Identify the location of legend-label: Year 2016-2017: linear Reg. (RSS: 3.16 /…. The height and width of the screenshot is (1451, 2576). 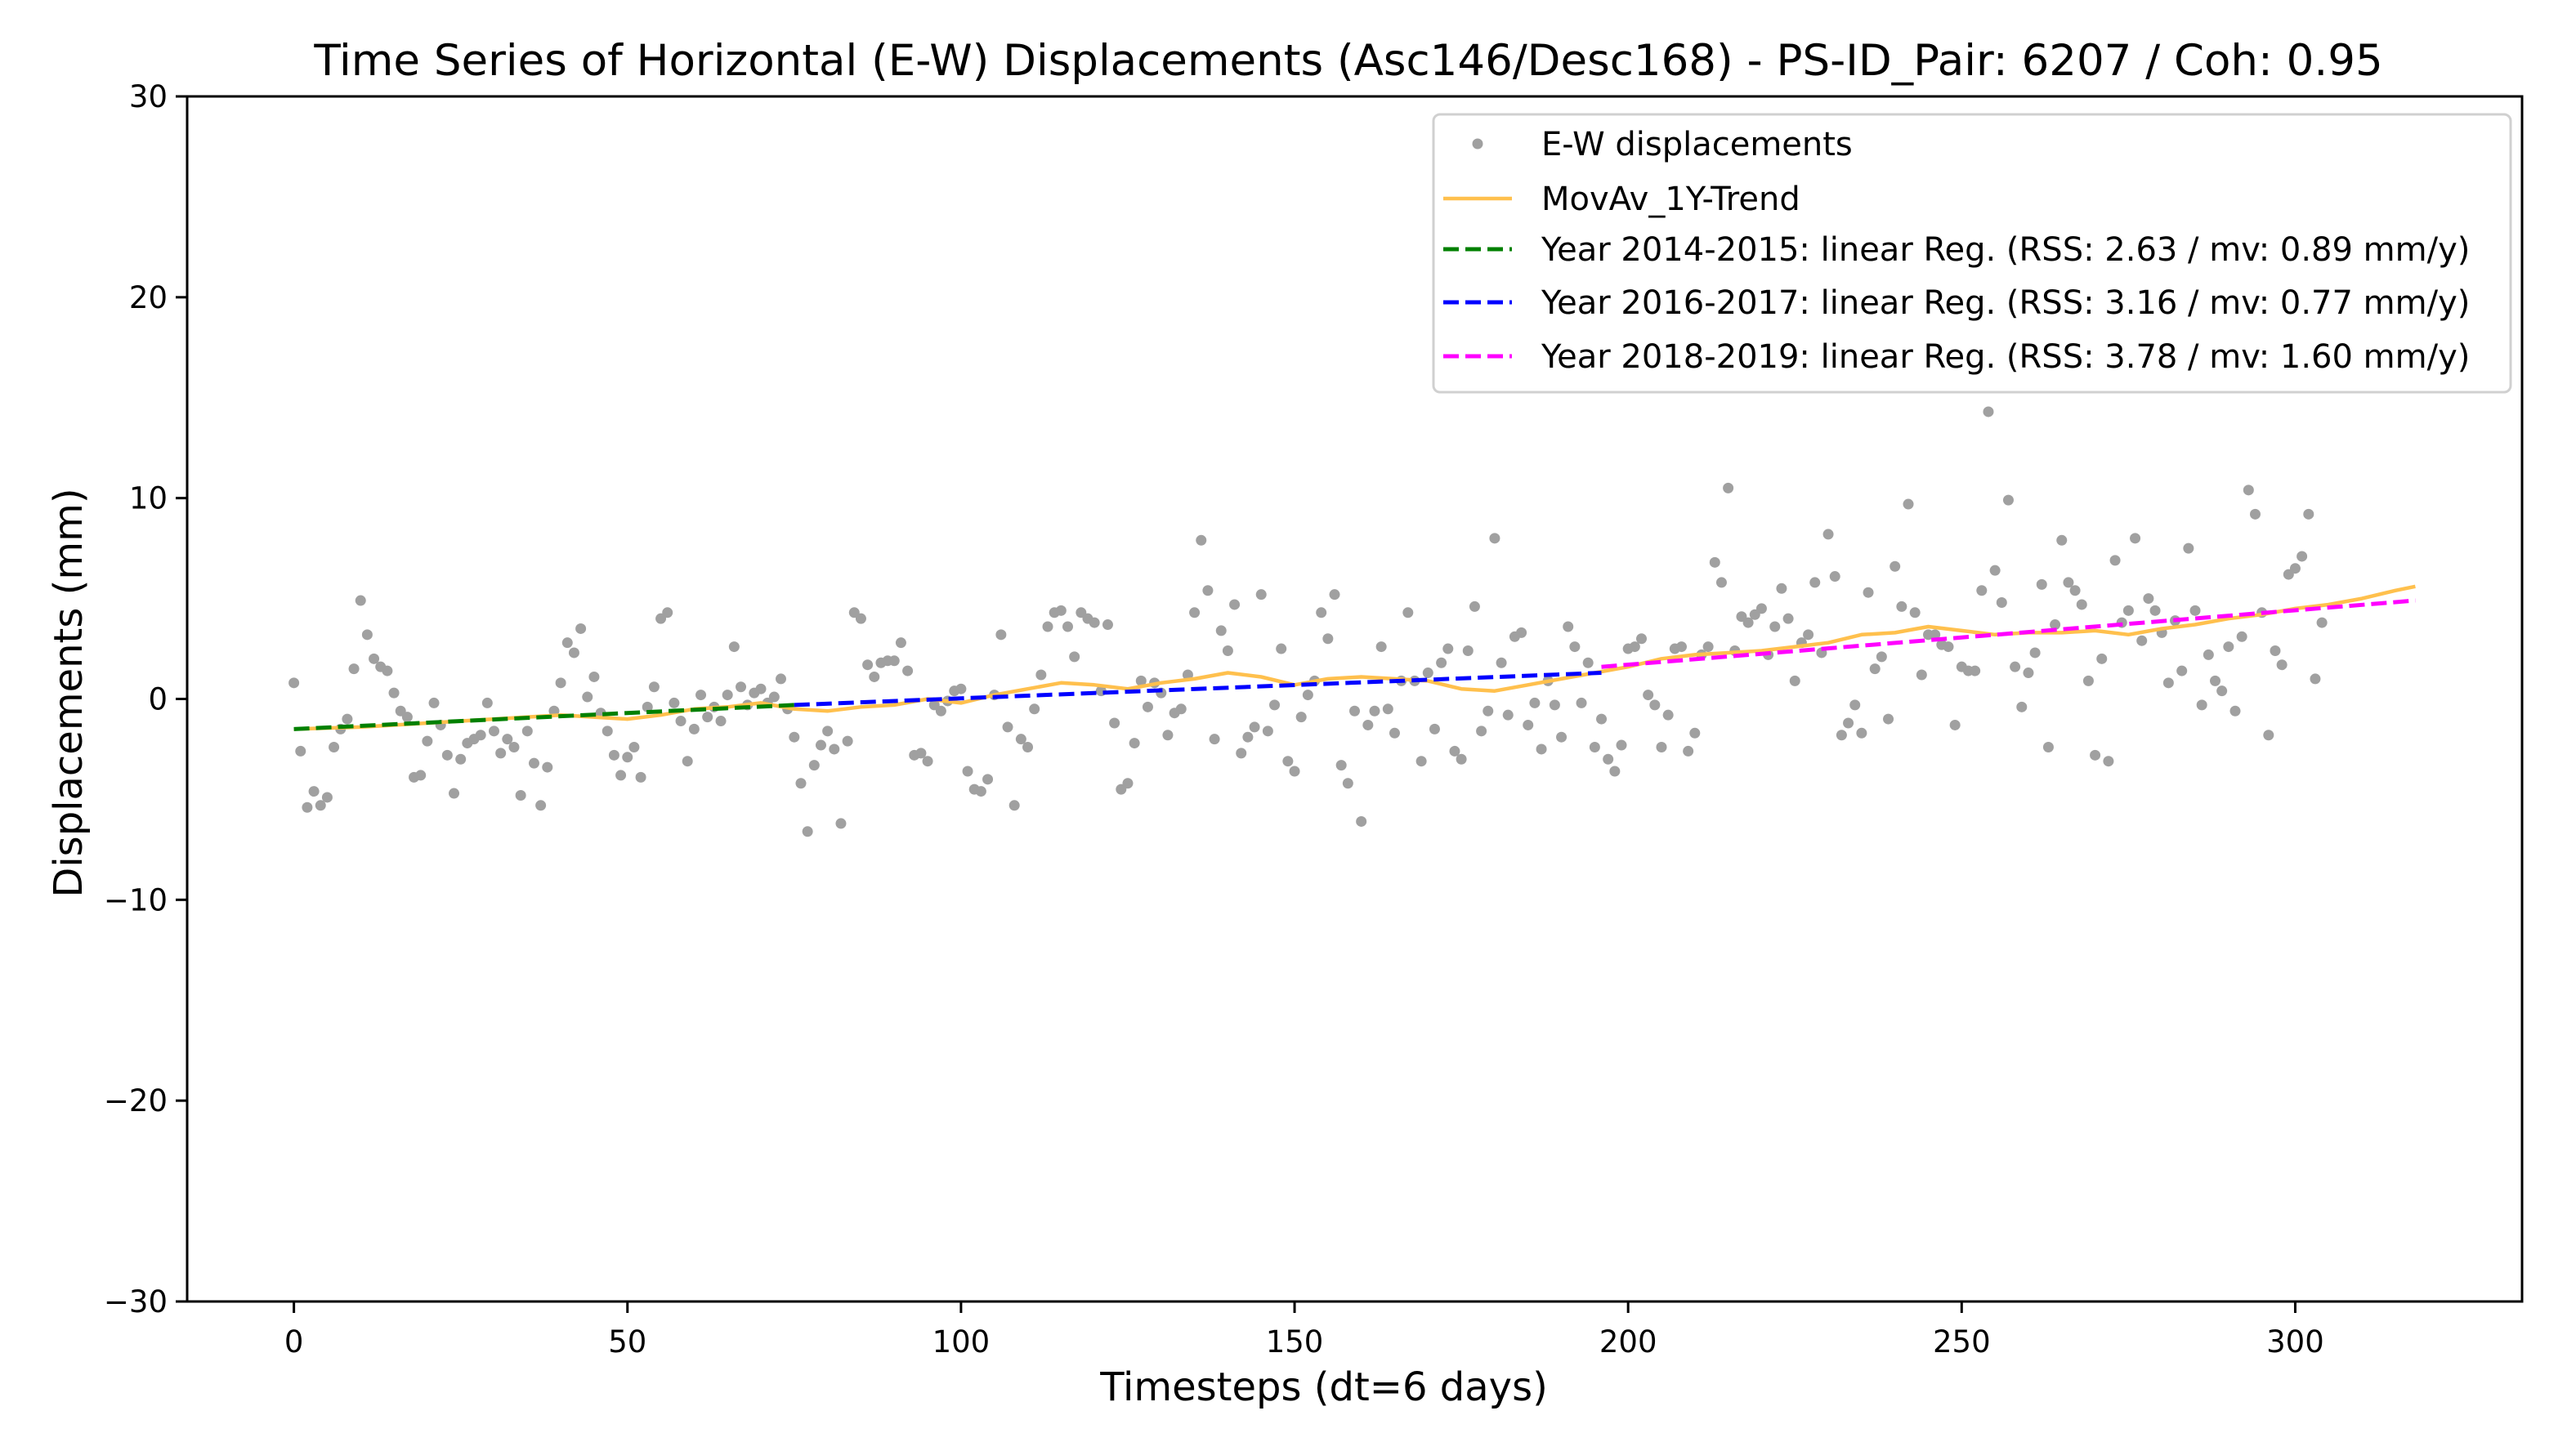
(2005, 303).